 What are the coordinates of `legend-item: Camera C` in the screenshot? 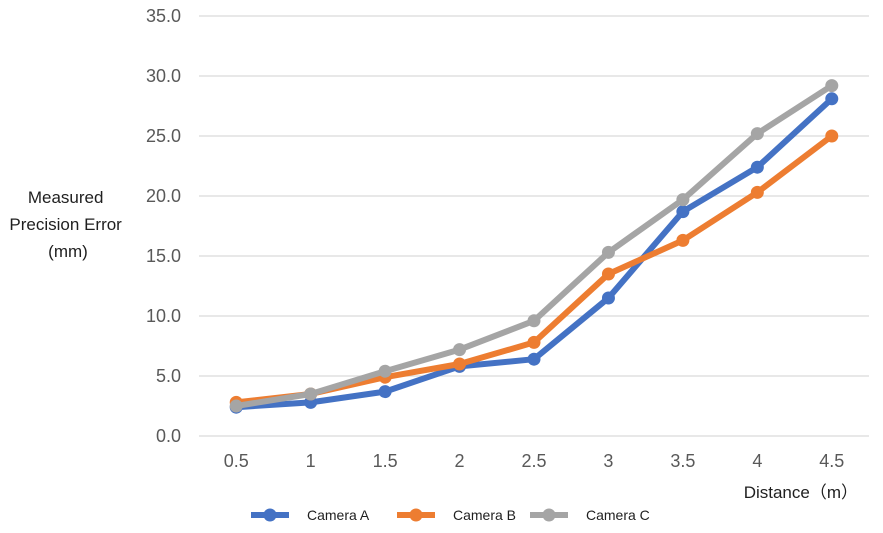 It's located at (590, 515).